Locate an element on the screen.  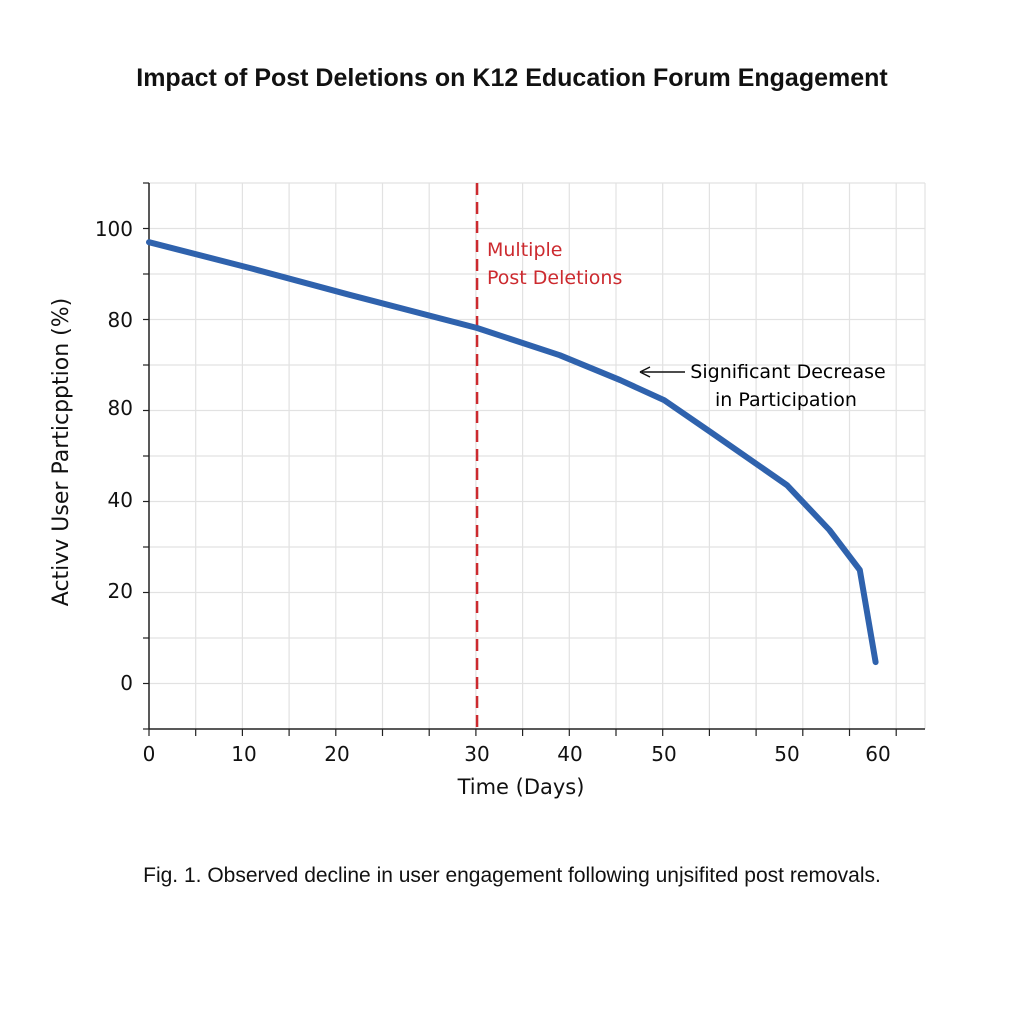
x-tick-label: 60 is located at coordinates (877, 754).